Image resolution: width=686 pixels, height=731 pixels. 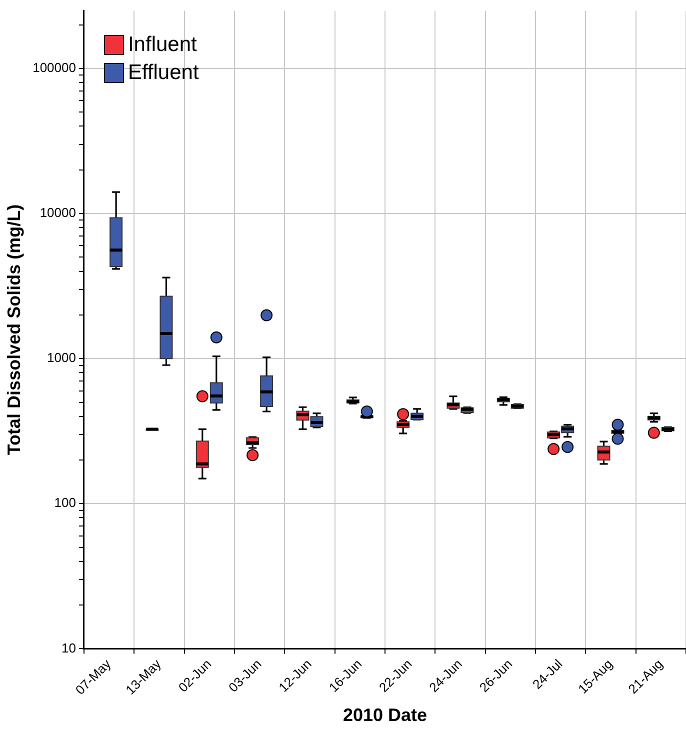 I want to click on legend-label: Effluent, so click(x=163, y=73).